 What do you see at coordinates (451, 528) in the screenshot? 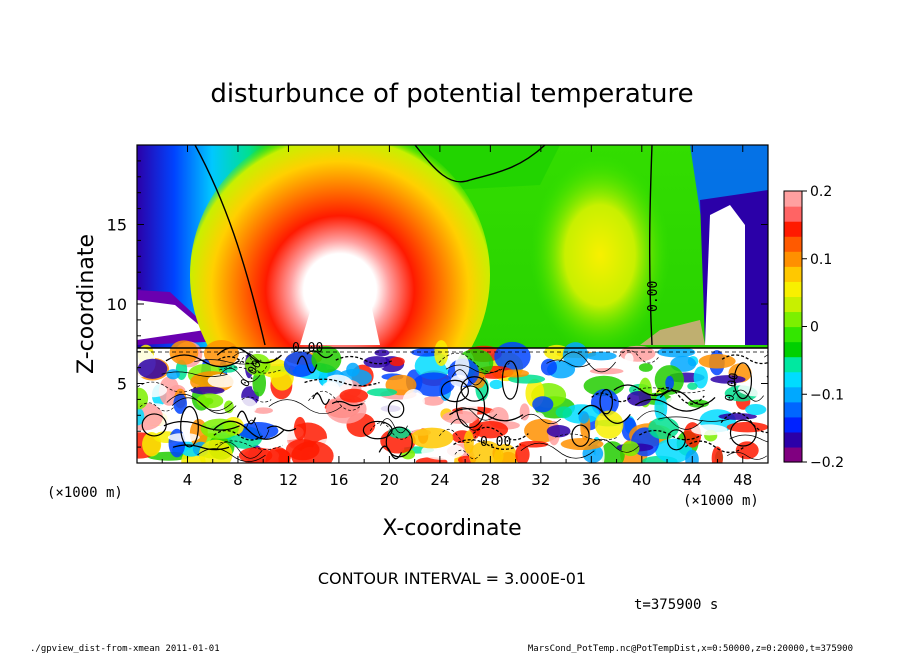
I see `x-axis-label: X-coordinate` at bounding box center [451, 528].